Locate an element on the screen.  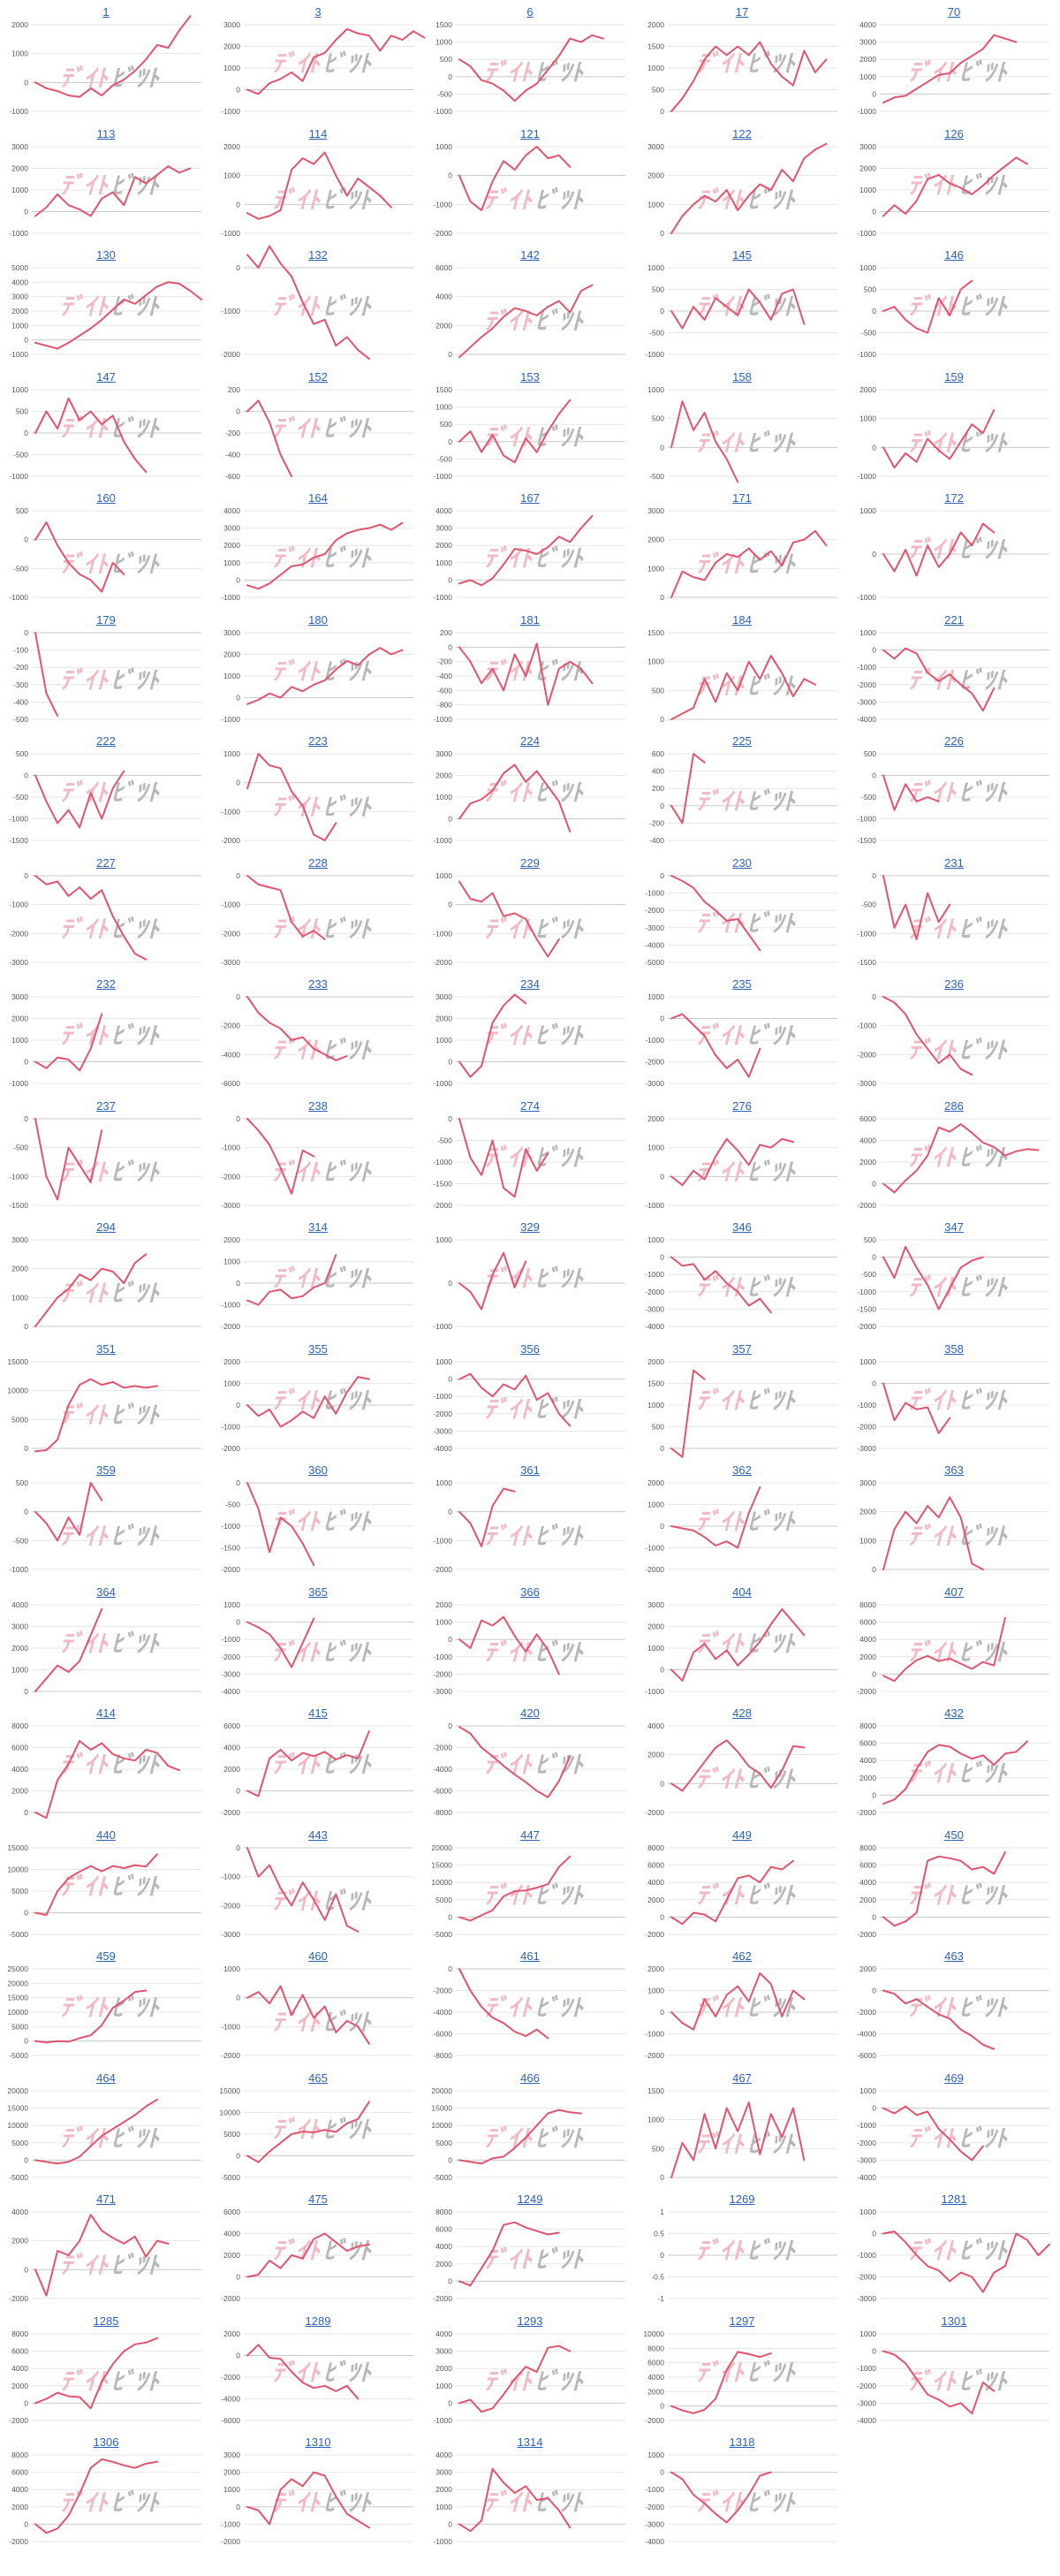
chart-title-link: 146 is located at coordinates (954, 255).